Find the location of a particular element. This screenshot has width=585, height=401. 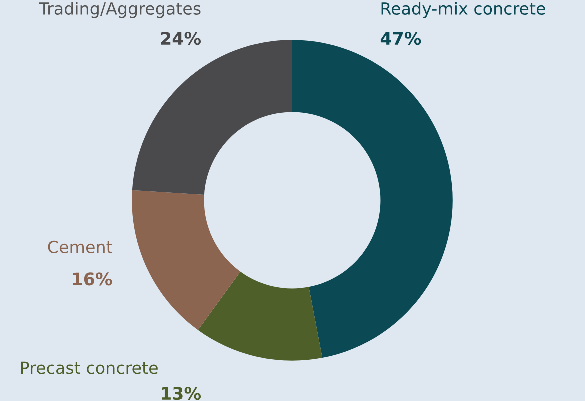

data-label: 47% is located at coordinates (401, 39).